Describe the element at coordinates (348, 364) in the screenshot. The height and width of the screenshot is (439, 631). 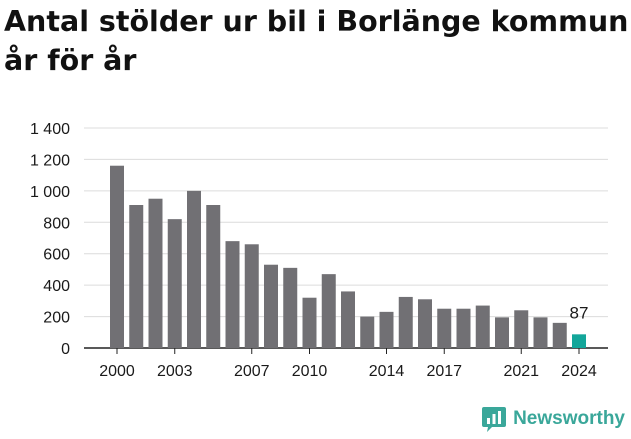
I see `x-axis-ticks: 2000 2003 2007 2010 2014 2017 2021 2024` at that location.